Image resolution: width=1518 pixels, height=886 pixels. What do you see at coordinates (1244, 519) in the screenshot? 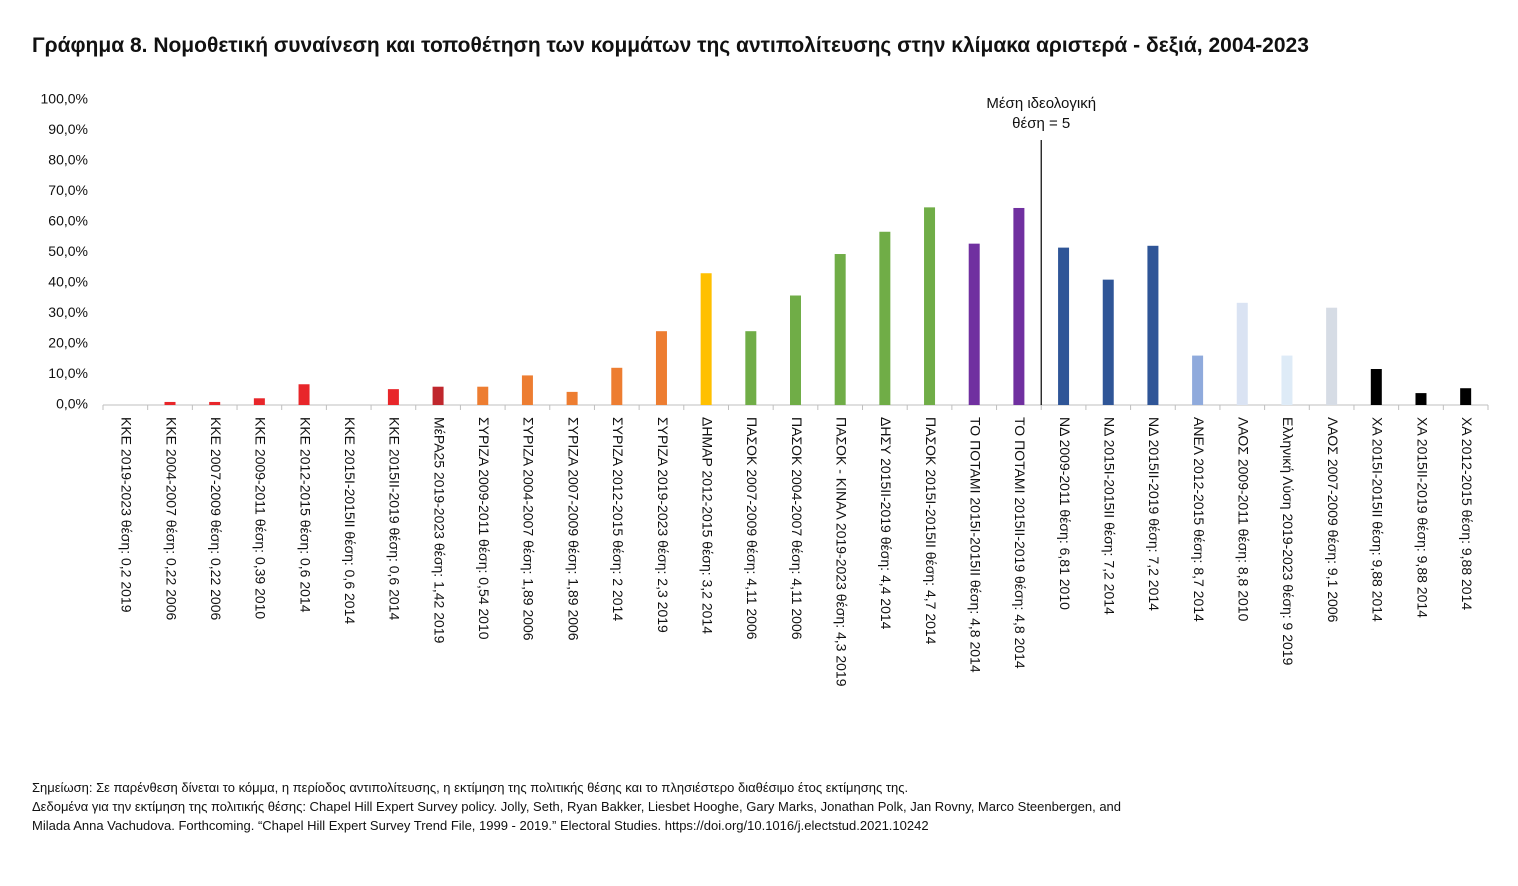
I see `x-tick-label: ΛΑΟΣ 2009-2011 θέση: 8,8 2010` at bounding box center [1244, 519].